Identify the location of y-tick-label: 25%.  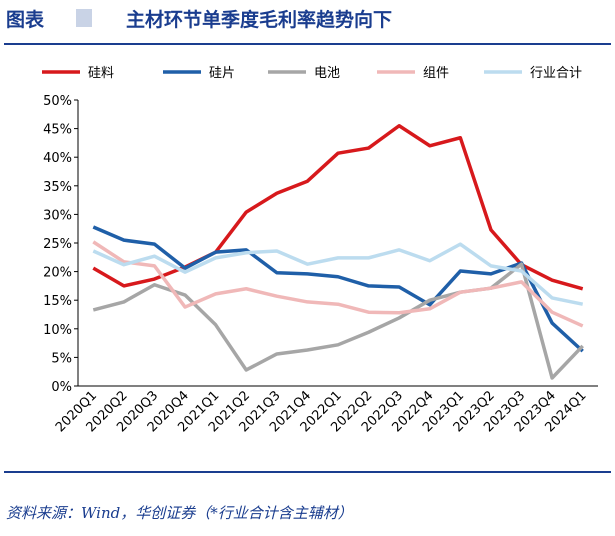
(57, 244).